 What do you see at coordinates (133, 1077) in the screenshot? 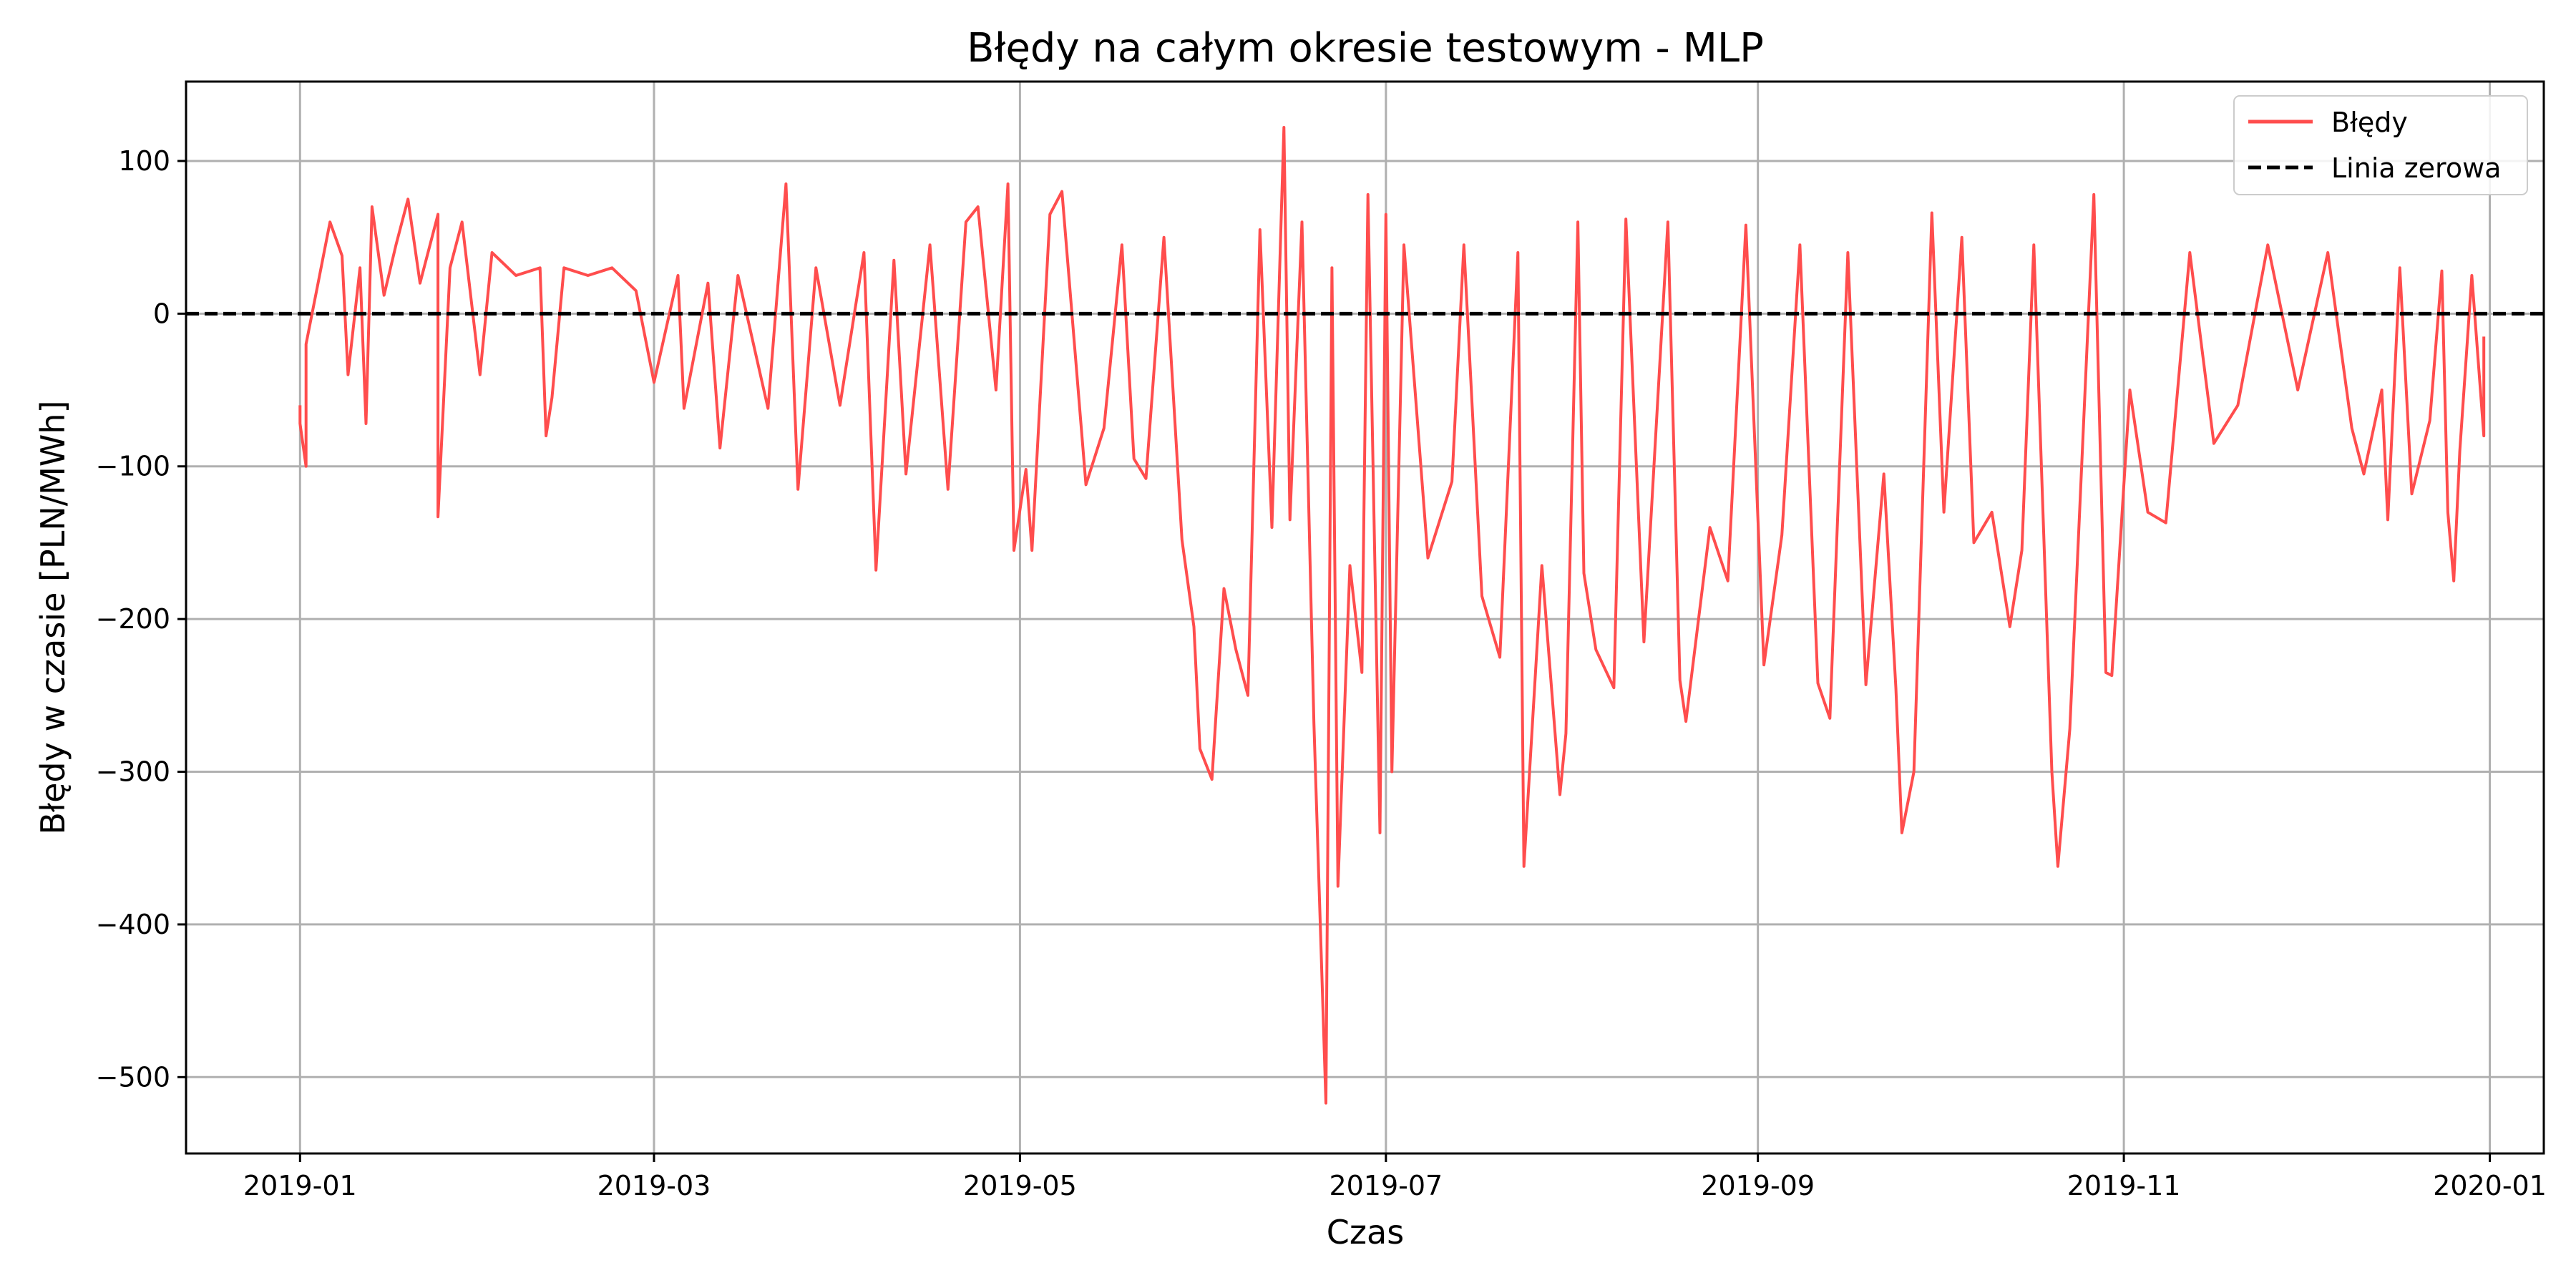
I see `y-tick-label: −500` at bounding box center [133, 1077].